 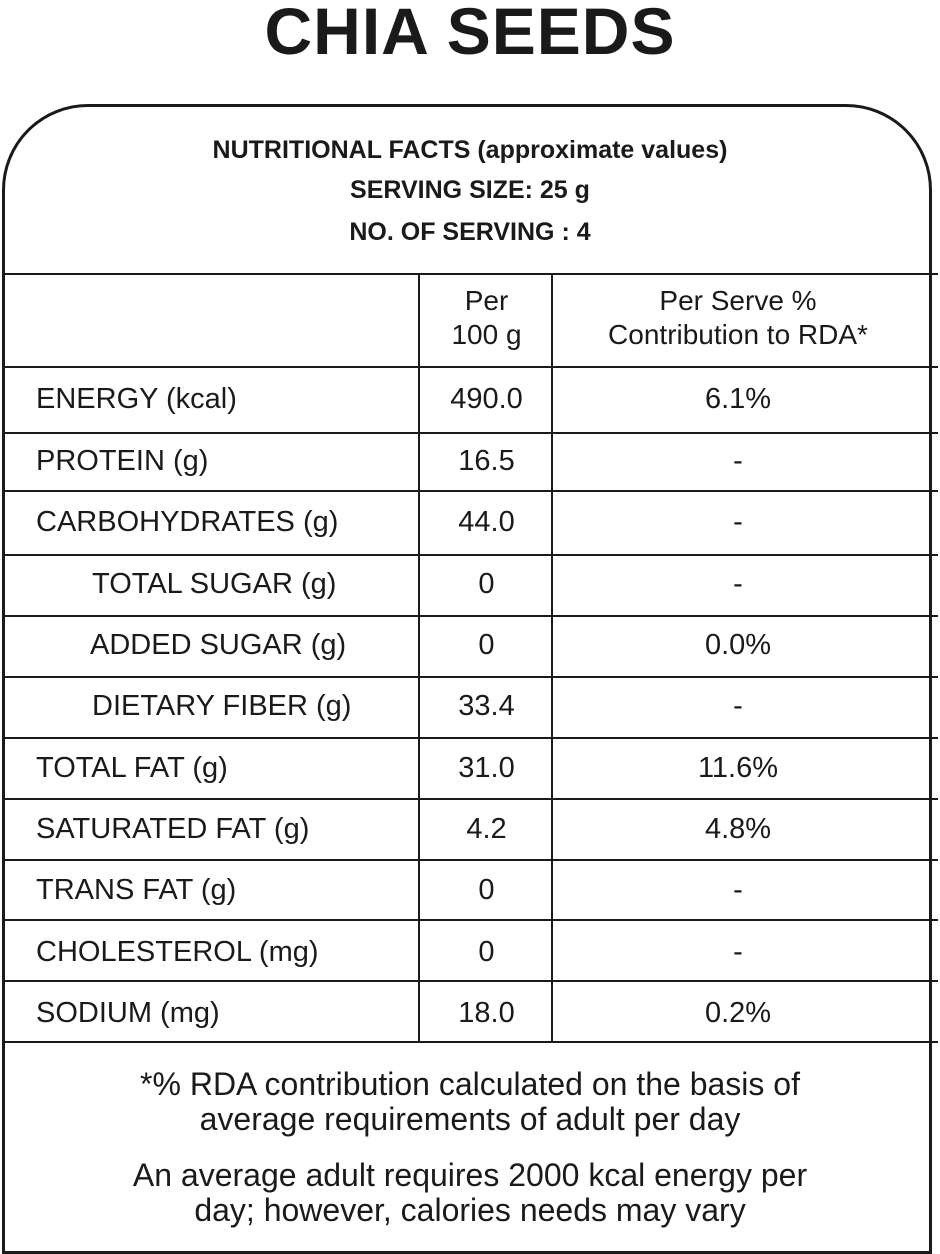 I want to click on per-100g-value: 490.0, so click(x=486, y=399).